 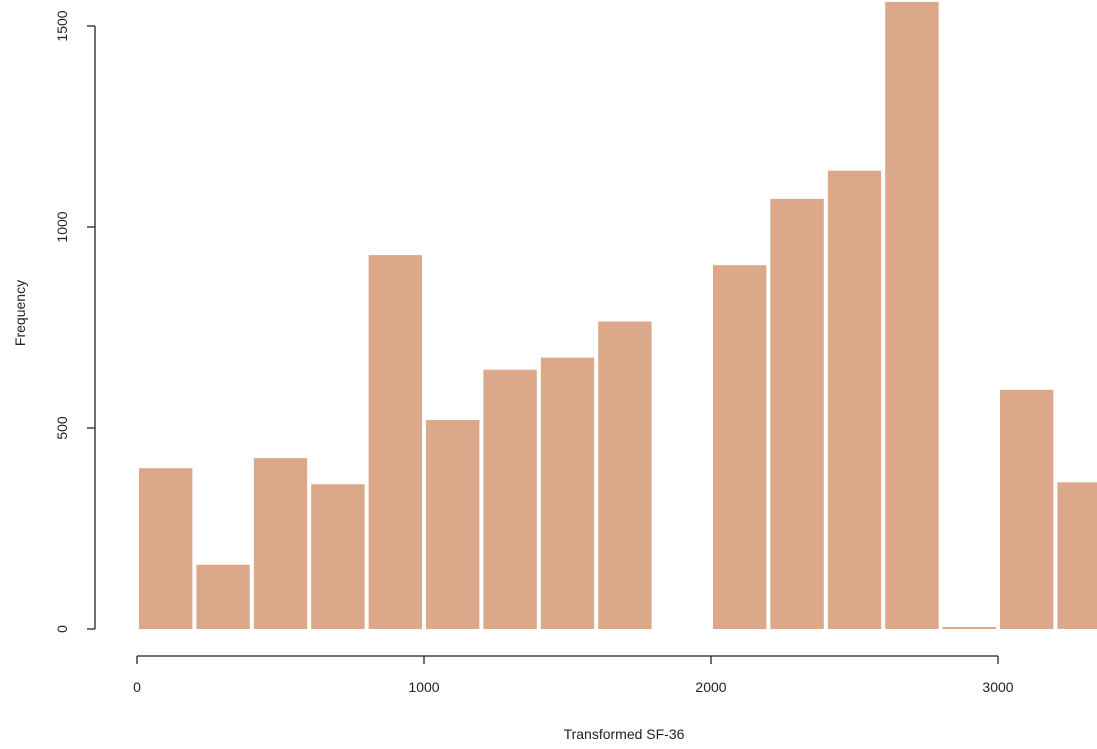 What do you see at coordinates (137, 687) in the screenshot?
I see `x-tick-label: 0` at bounding box center [137, 687].